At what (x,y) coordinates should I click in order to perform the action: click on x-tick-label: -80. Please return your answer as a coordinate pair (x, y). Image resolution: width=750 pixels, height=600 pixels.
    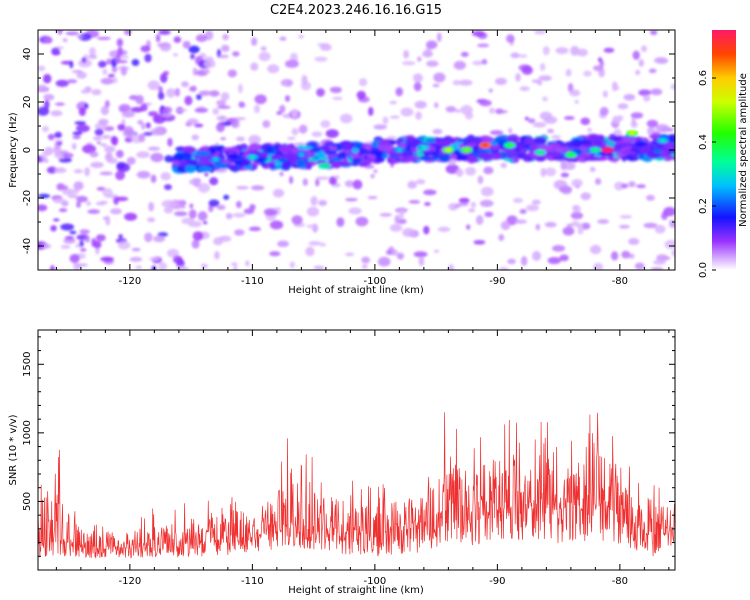
    Looking at the image, I should click on (620, 581).